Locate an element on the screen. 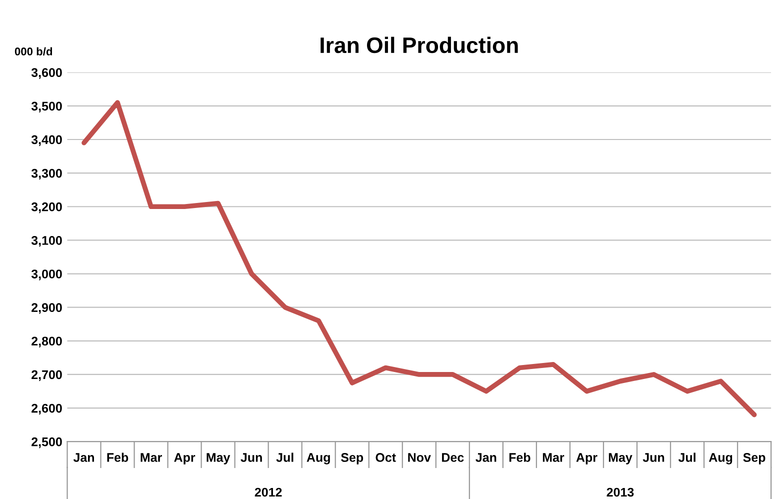 This screenshot has width=782, height=499. y-tick-label: 2,700 is located at coordinates (47, 375).